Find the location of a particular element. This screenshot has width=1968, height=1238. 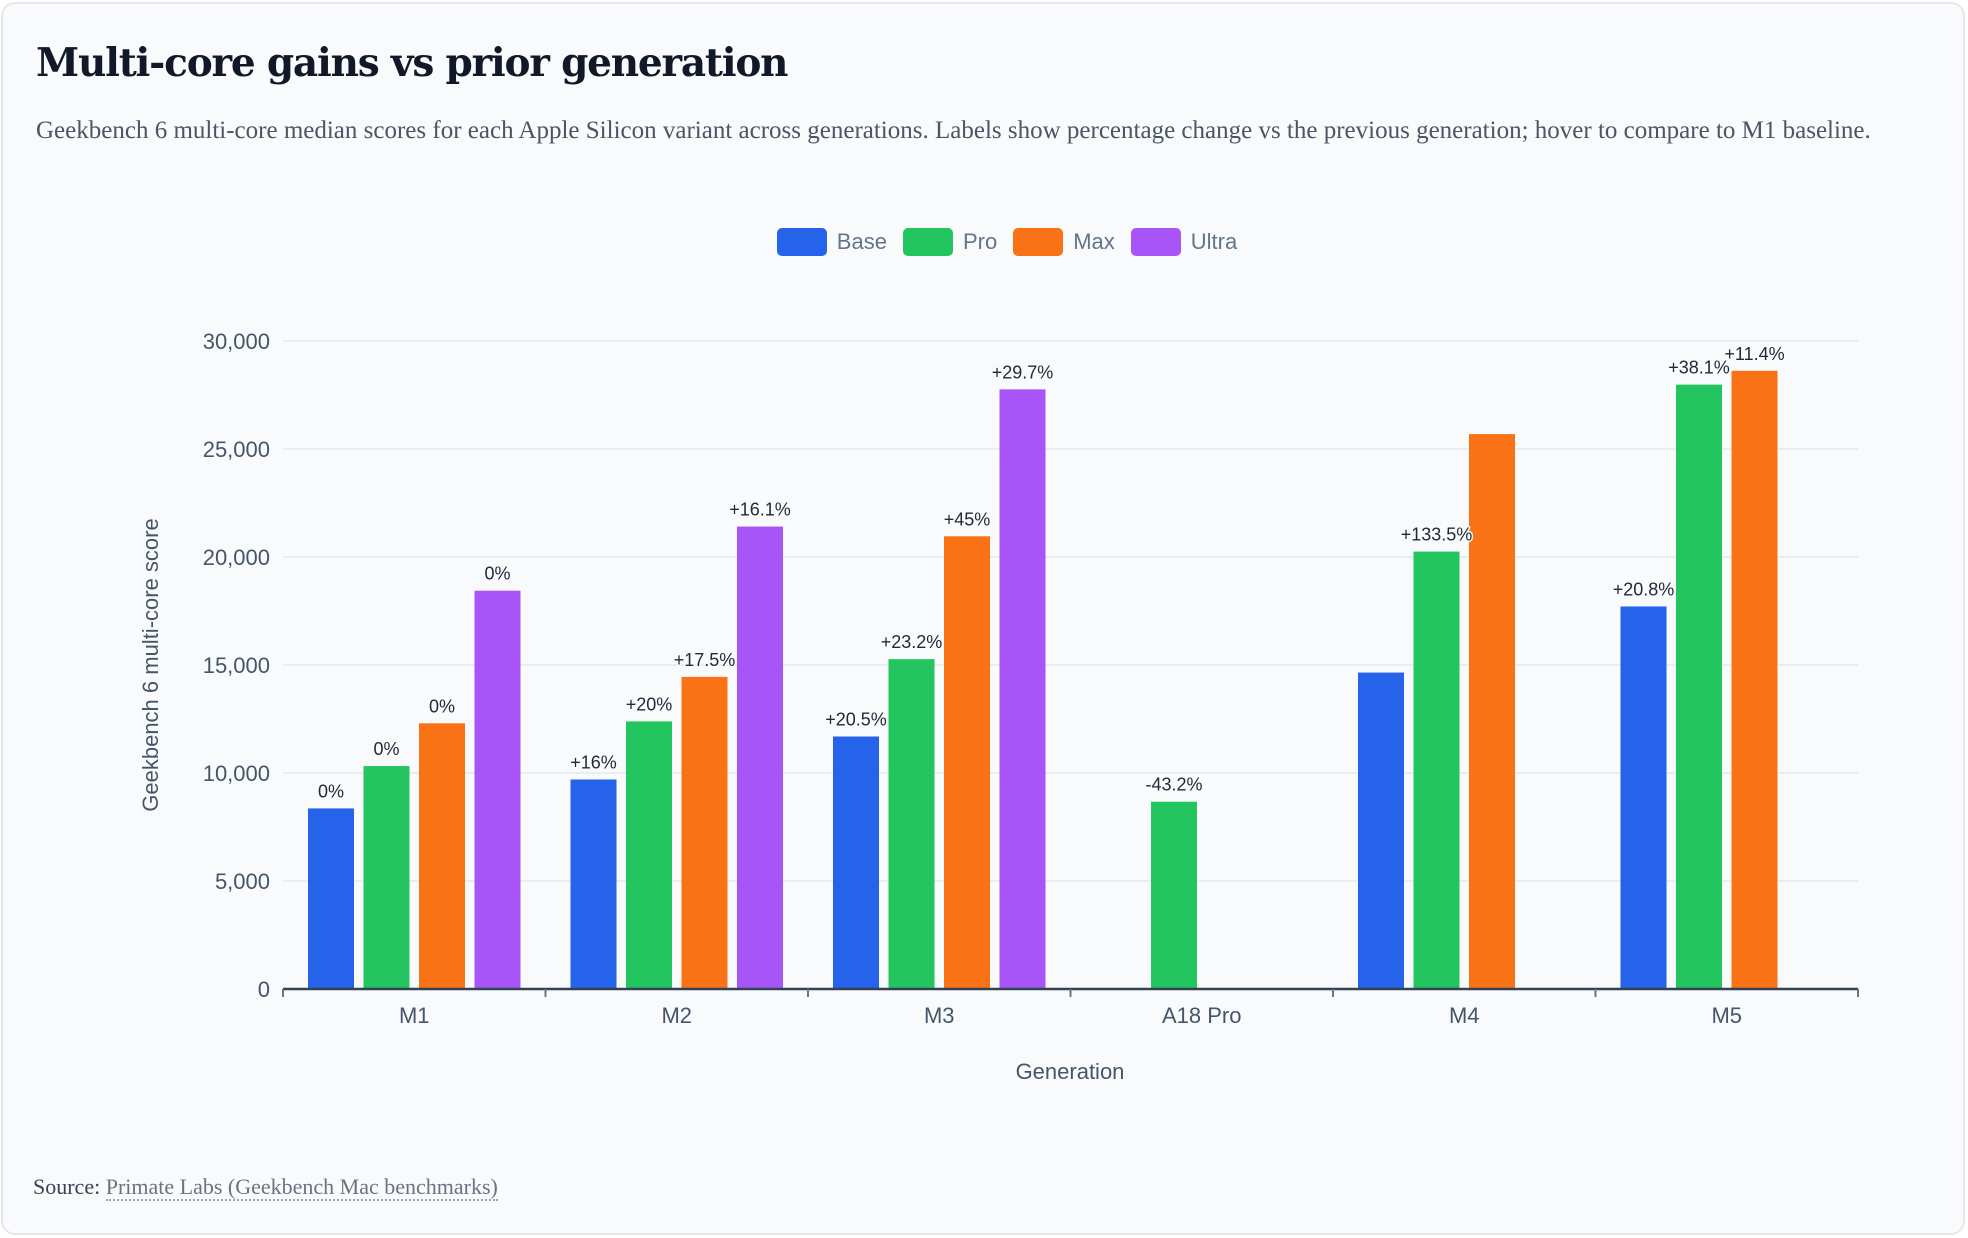

data-label: +11.4% is located at coordinates (1754, 354).